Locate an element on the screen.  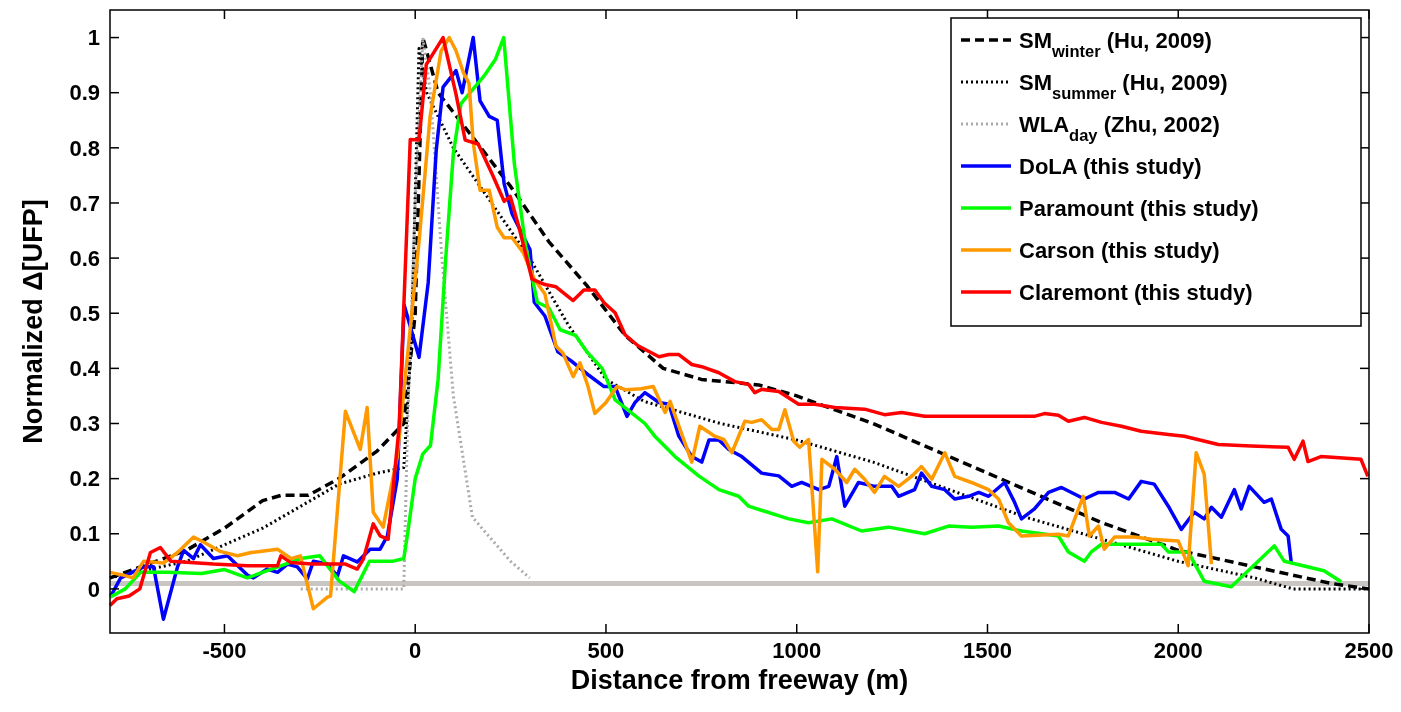
x-tick-label: 2000 is located at coordinates (1178, 650).